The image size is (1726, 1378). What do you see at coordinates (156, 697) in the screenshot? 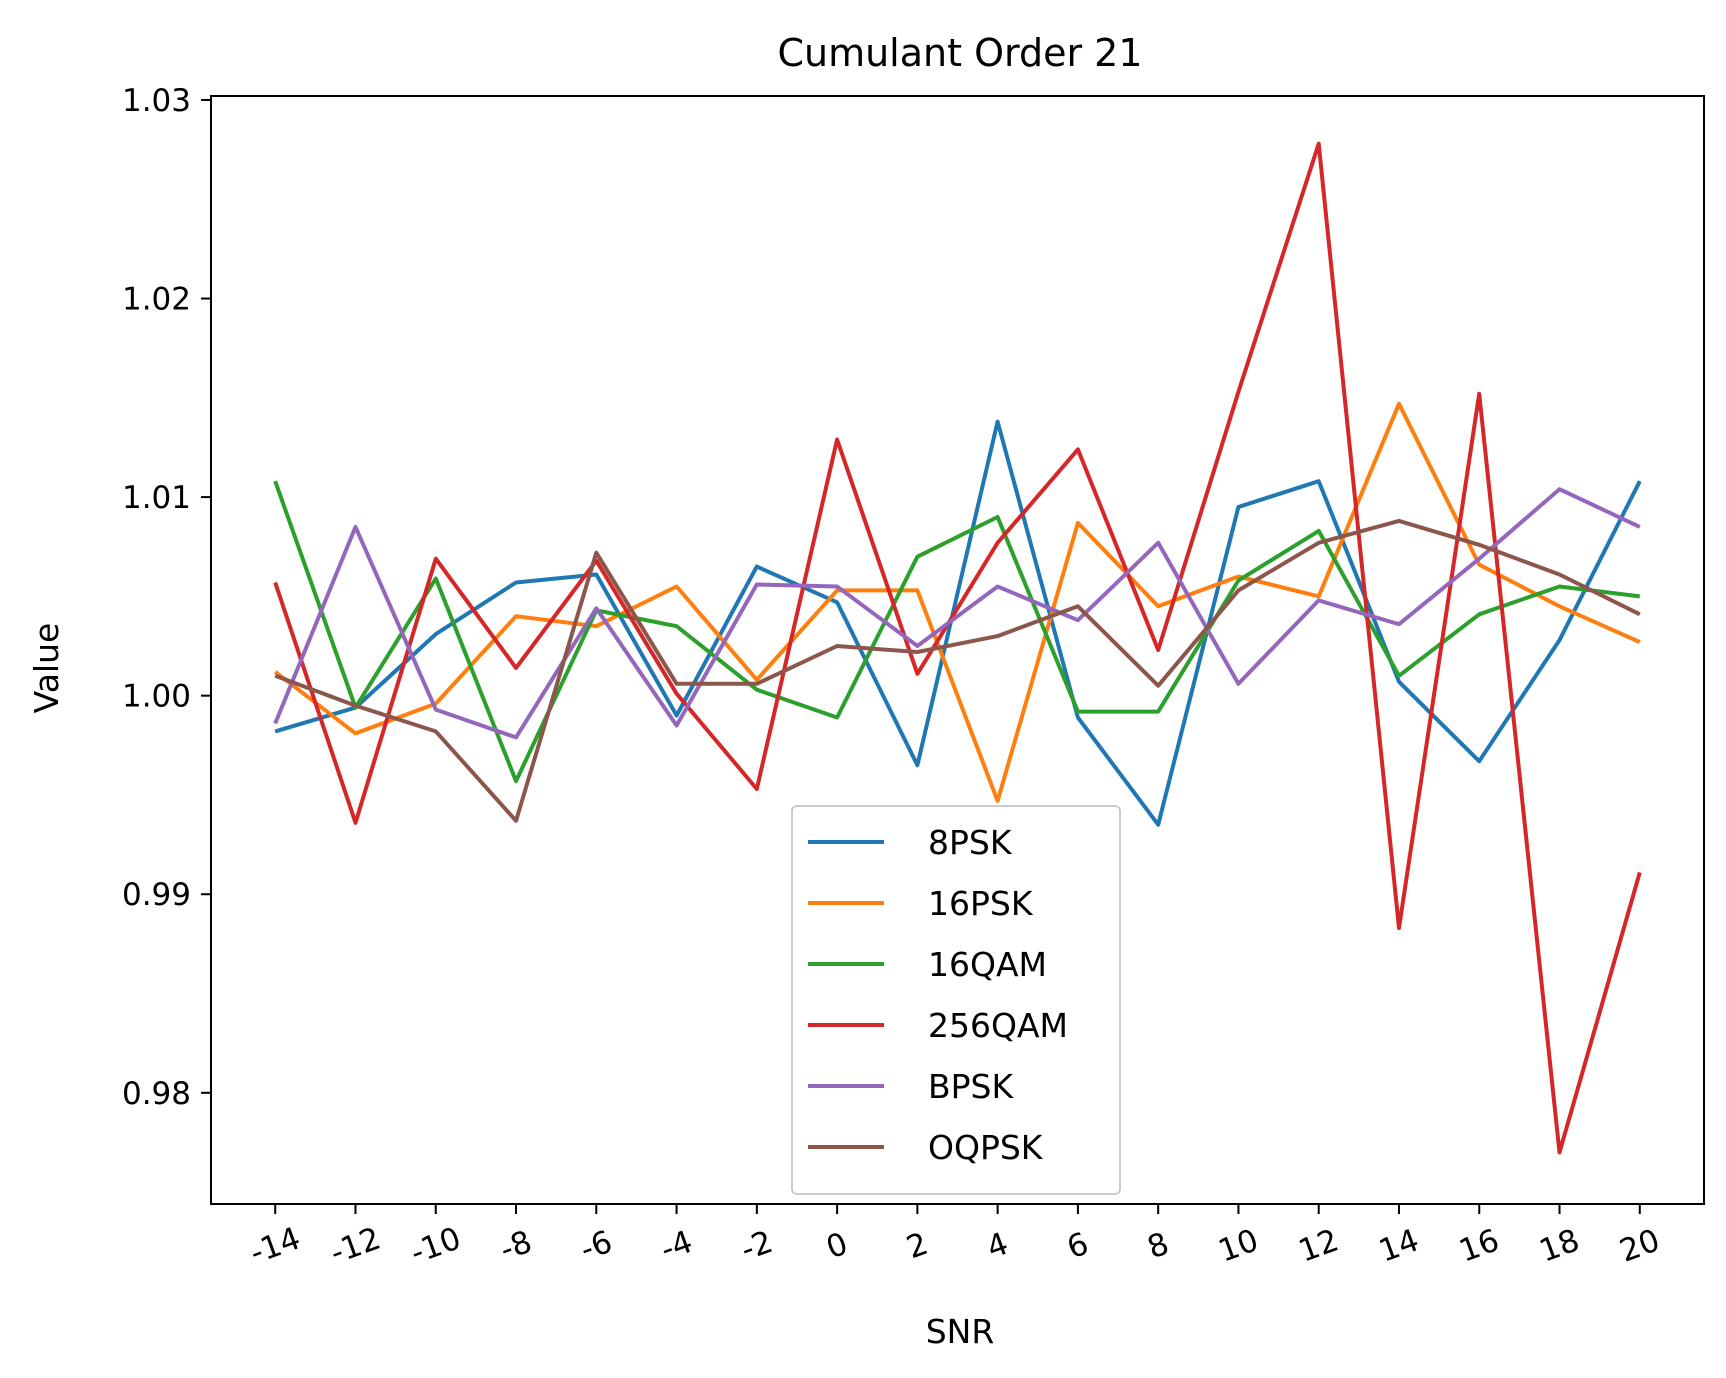
I see `y-tick-label: 1.00` at bounding box center [156, 697].